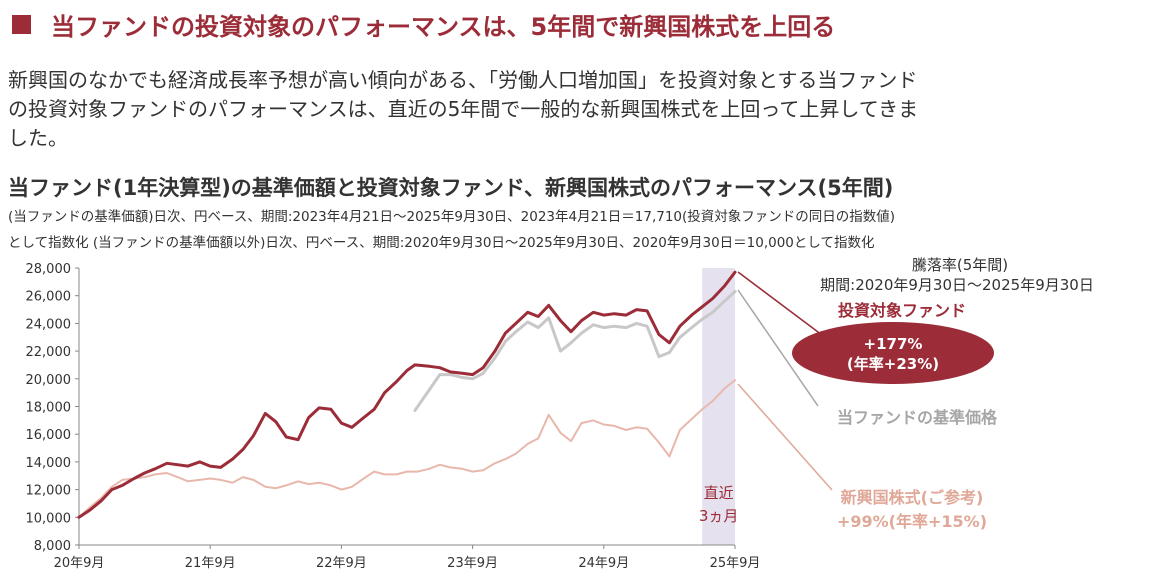  What do you see at coordinates (49, 380) in the screenshot?
I see `y-tick-label: 20,000` at bounding box center [49, 380].